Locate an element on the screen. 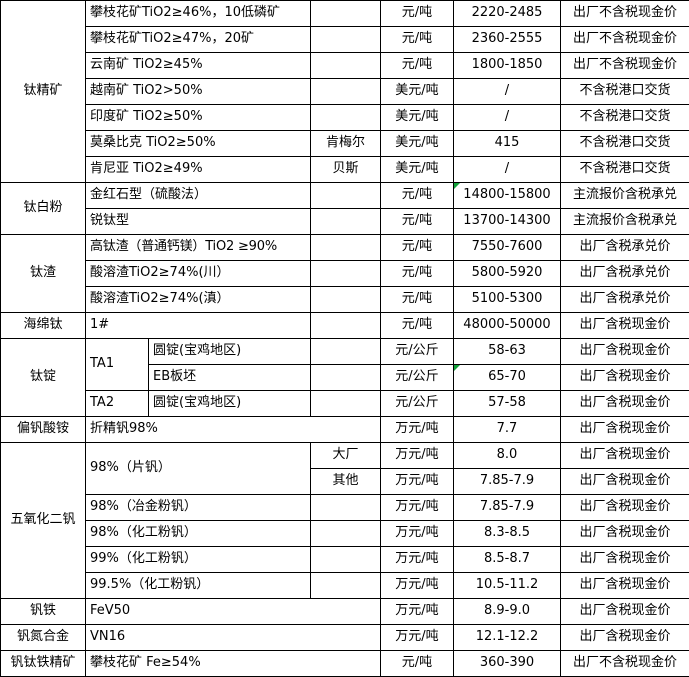  product-spec-cell: 莫桑比克 TiO2≥50% is located at coordinates (198, 143).